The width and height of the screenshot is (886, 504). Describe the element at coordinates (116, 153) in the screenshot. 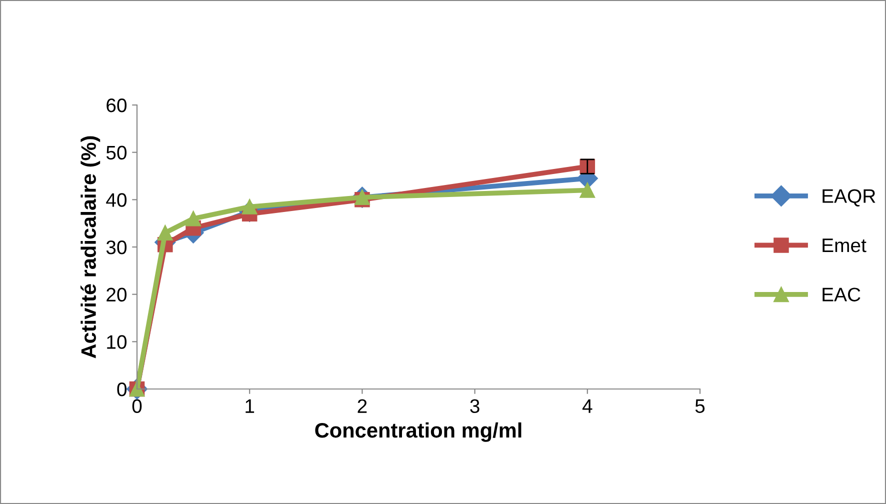

I see `y-tick-label: 50` at that location.